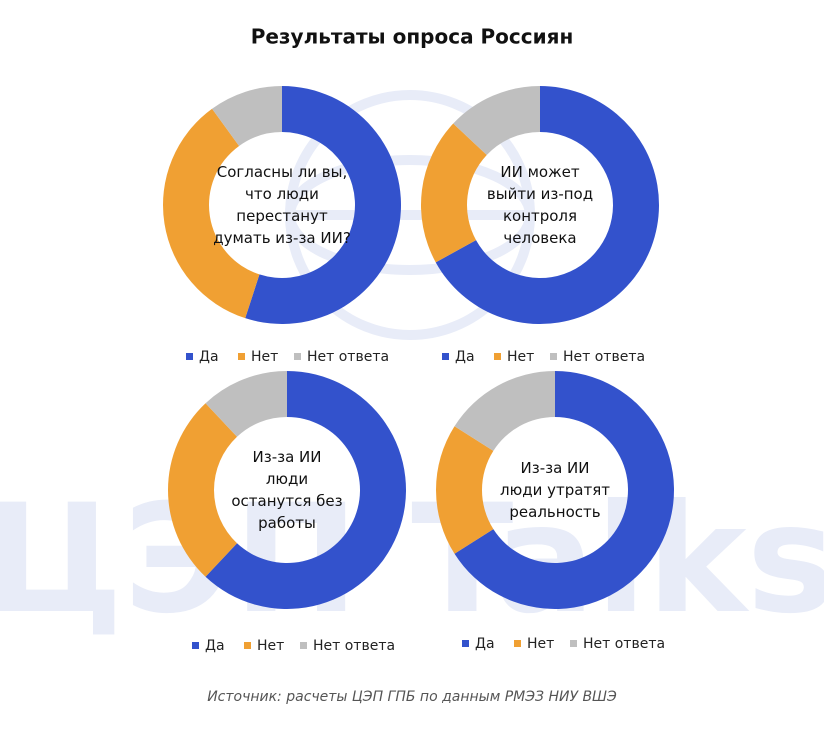  I want to click on donut-label: ИИ может выйти из-под контроля человека, so click(540, 205).